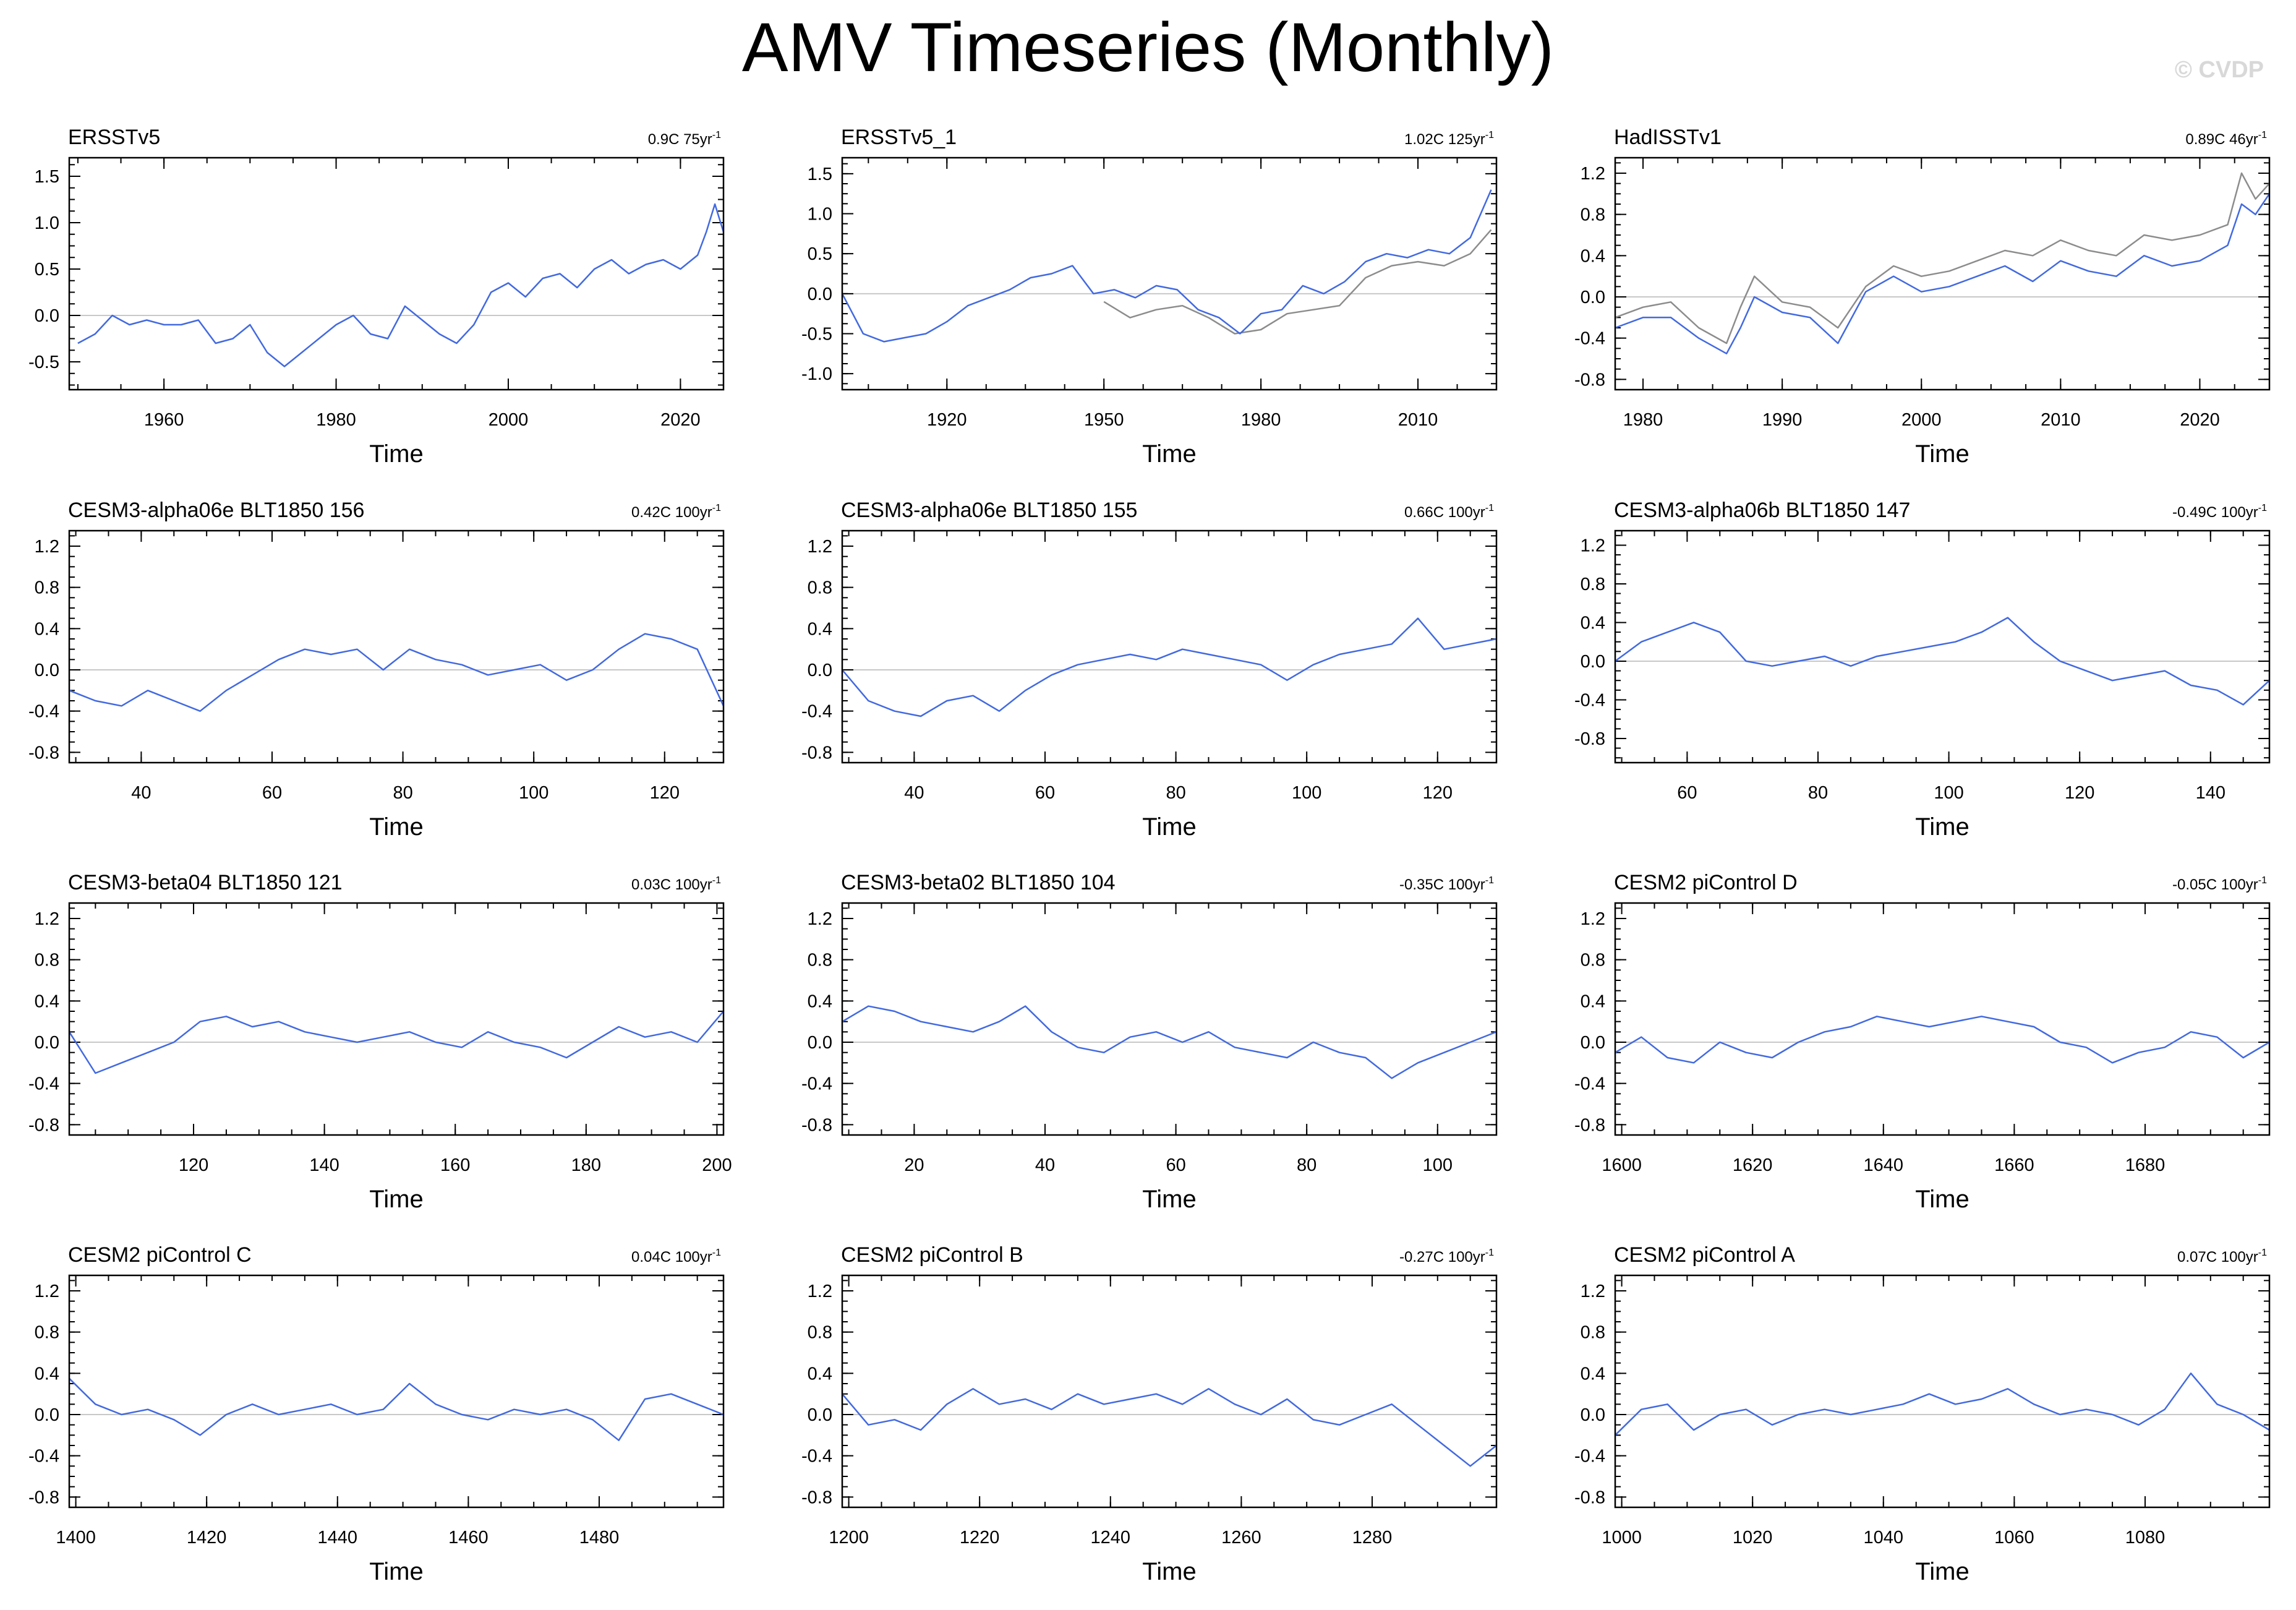 This screenshot has height=1610, width=2296. What do you see at coordinates (932, 1255) in the screenshot?
I see `panel-title: CESM2 piControl B` at bounding box center [932, 1255].